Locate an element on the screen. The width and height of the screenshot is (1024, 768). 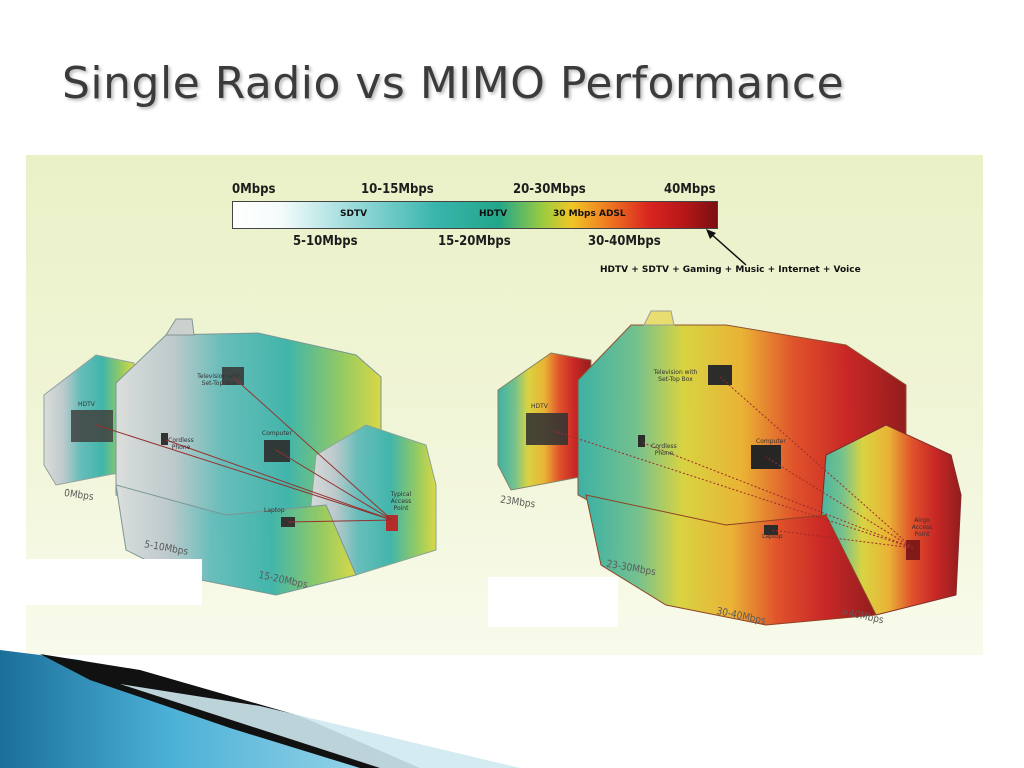
slide-title: Single Radio vs MIMO Performance is located at coordinates (453, 83).